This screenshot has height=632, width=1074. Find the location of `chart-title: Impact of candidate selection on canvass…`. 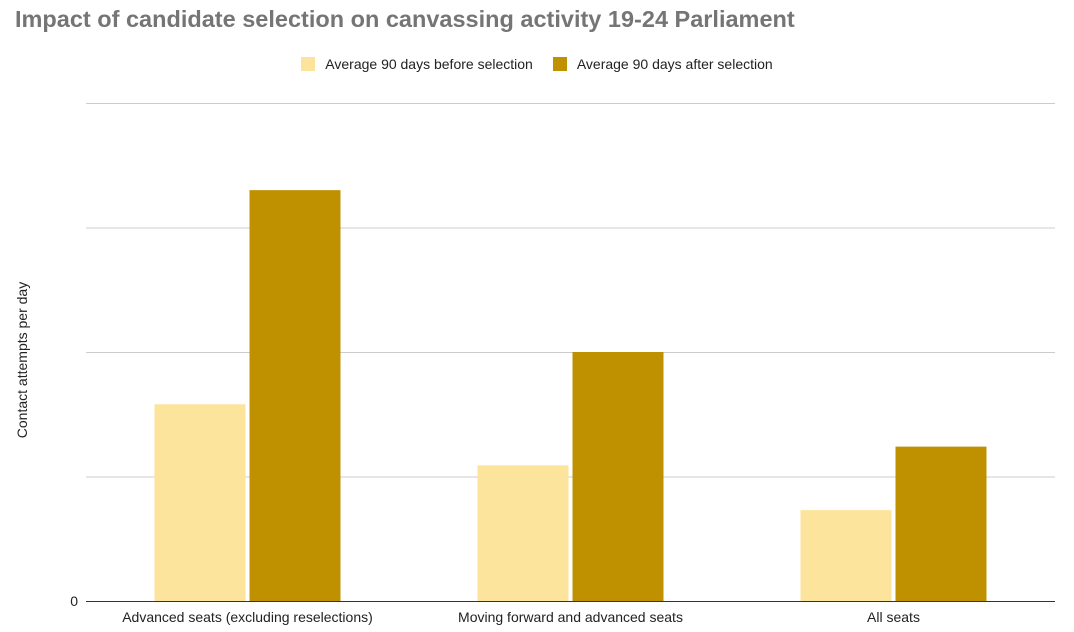

chart-title: Impact of candidate selection on canvass… is located at coordinates (405, 19).